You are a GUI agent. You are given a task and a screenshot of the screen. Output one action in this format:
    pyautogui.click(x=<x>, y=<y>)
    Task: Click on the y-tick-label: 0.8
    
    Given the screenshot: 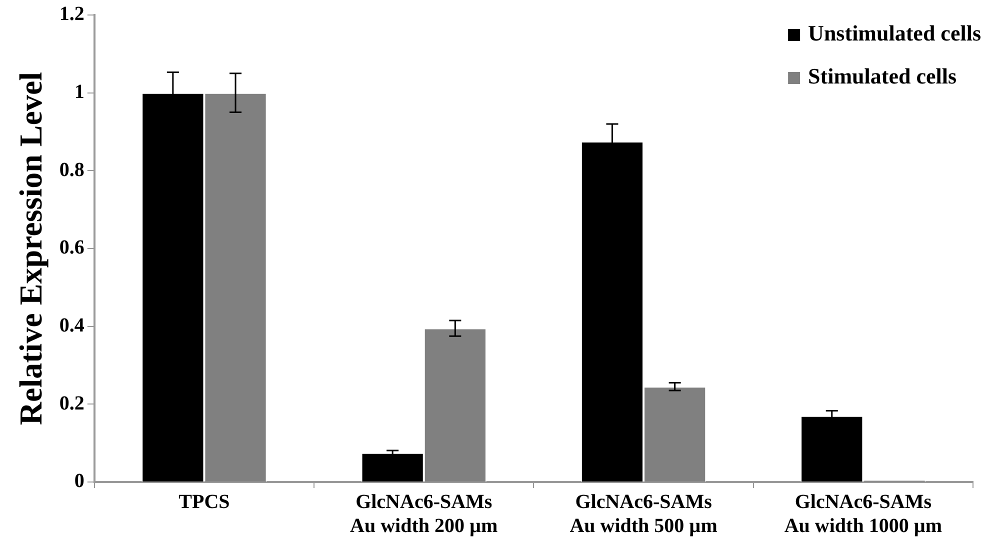 What is the action you would take?
    pyautogui.click(x=71, y=169)
    